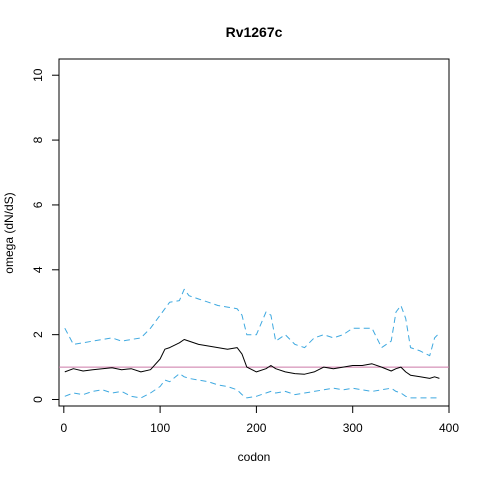 The width and height of the screenshot is (480, 480). I want to click on x-tick-label: 100, so click(160, 428).